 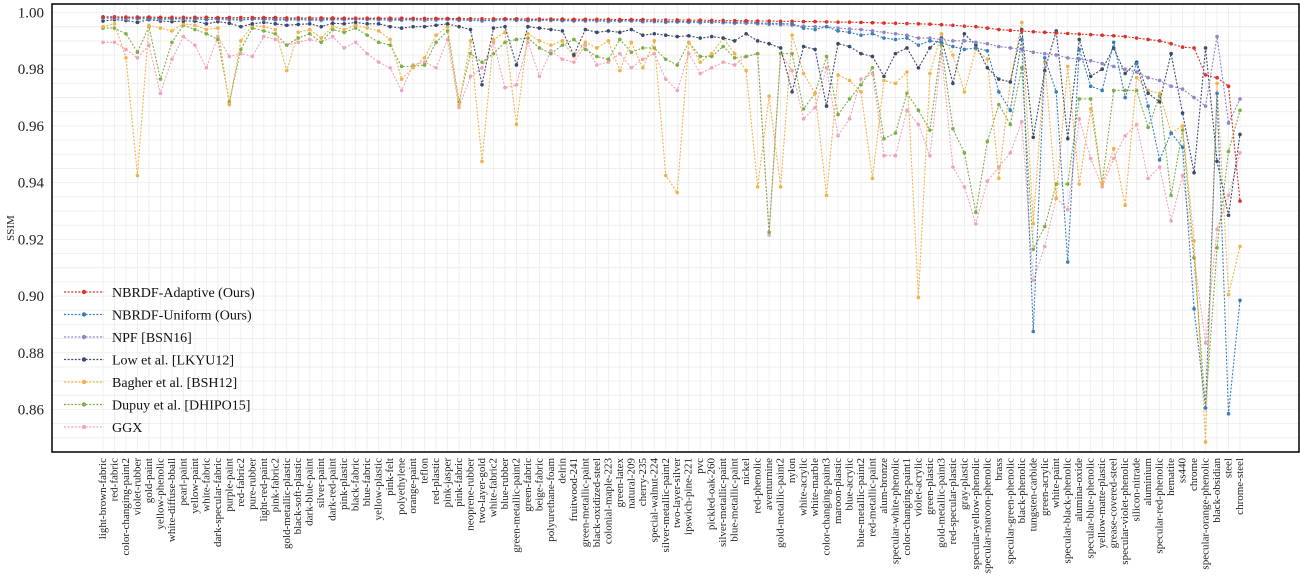 I want to click on x-tick-label: green-latex, so click(x=620, y=483).